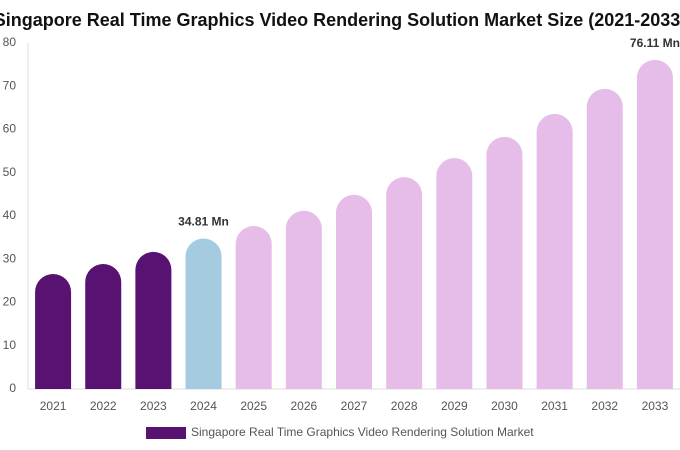  Describe the element at coordinates (655, 43) in the screenshot. I see `value-label: 76.11 Mn` at that location.